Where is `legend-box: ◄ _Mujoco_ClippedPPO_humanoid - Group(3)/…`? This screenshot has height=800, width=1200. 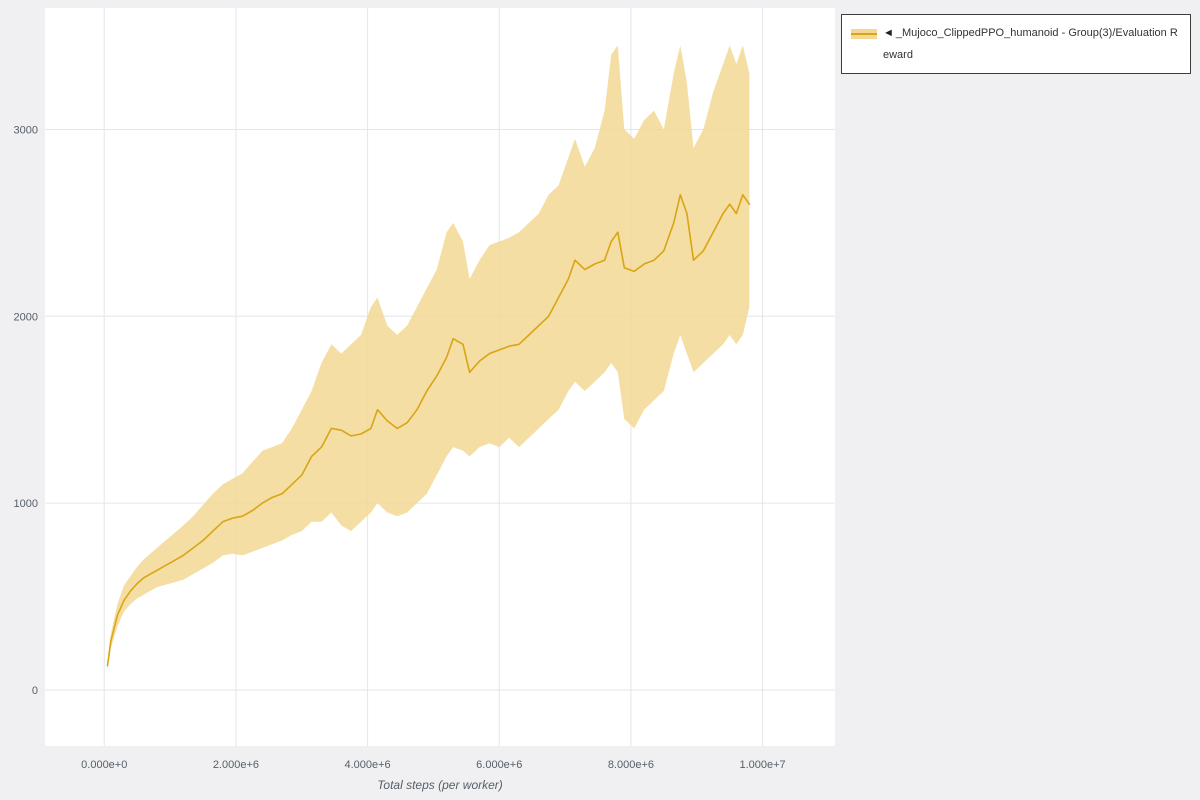 legend-box: ◄ _Mujoco_ClippedPPO_humanoid - Group(3)/… is located at coordinates (1016, 44).